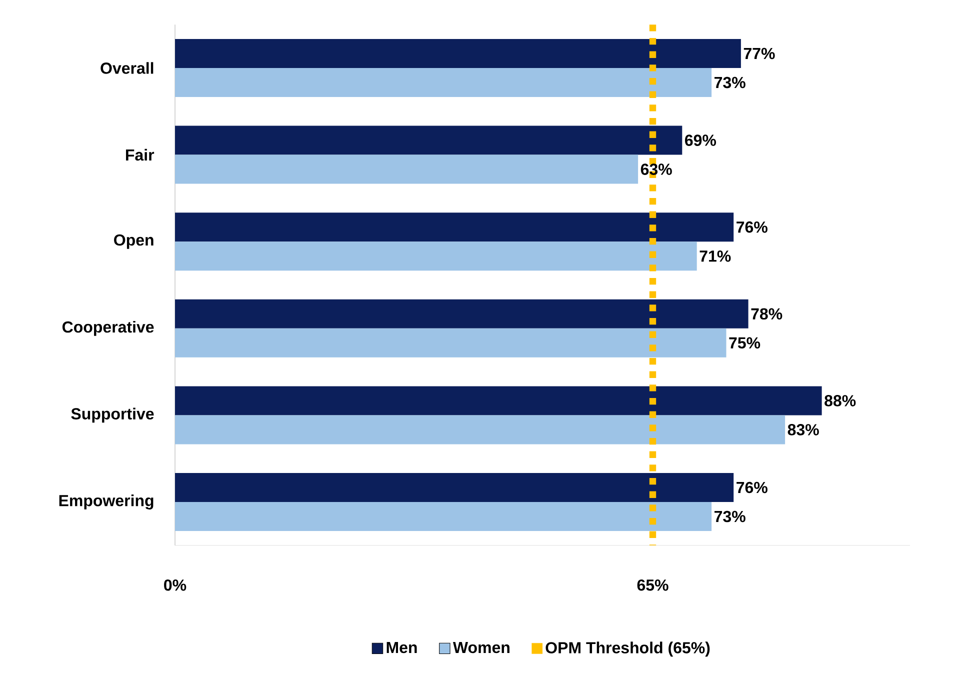 The image size is (958, 677). I want to click on y-tick-label: Supportive, so click(112, 415).